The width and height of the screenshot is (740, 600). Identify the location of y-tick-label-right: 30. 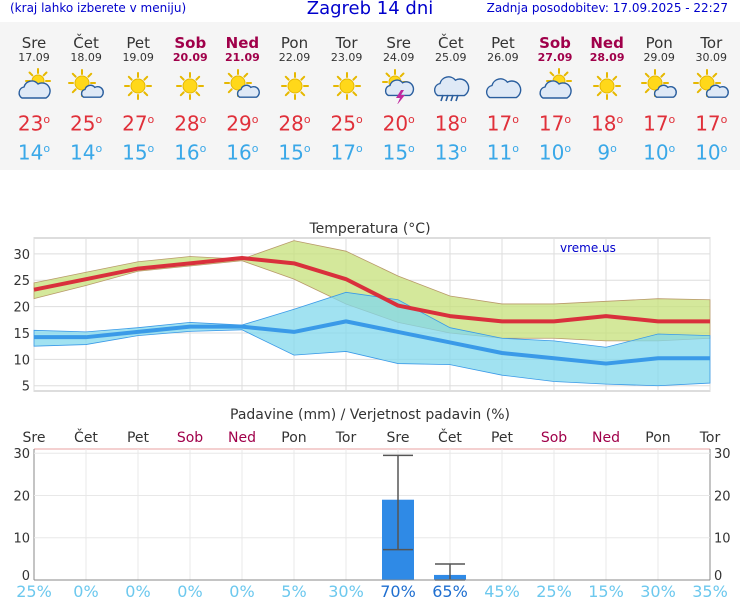
(722, 454).